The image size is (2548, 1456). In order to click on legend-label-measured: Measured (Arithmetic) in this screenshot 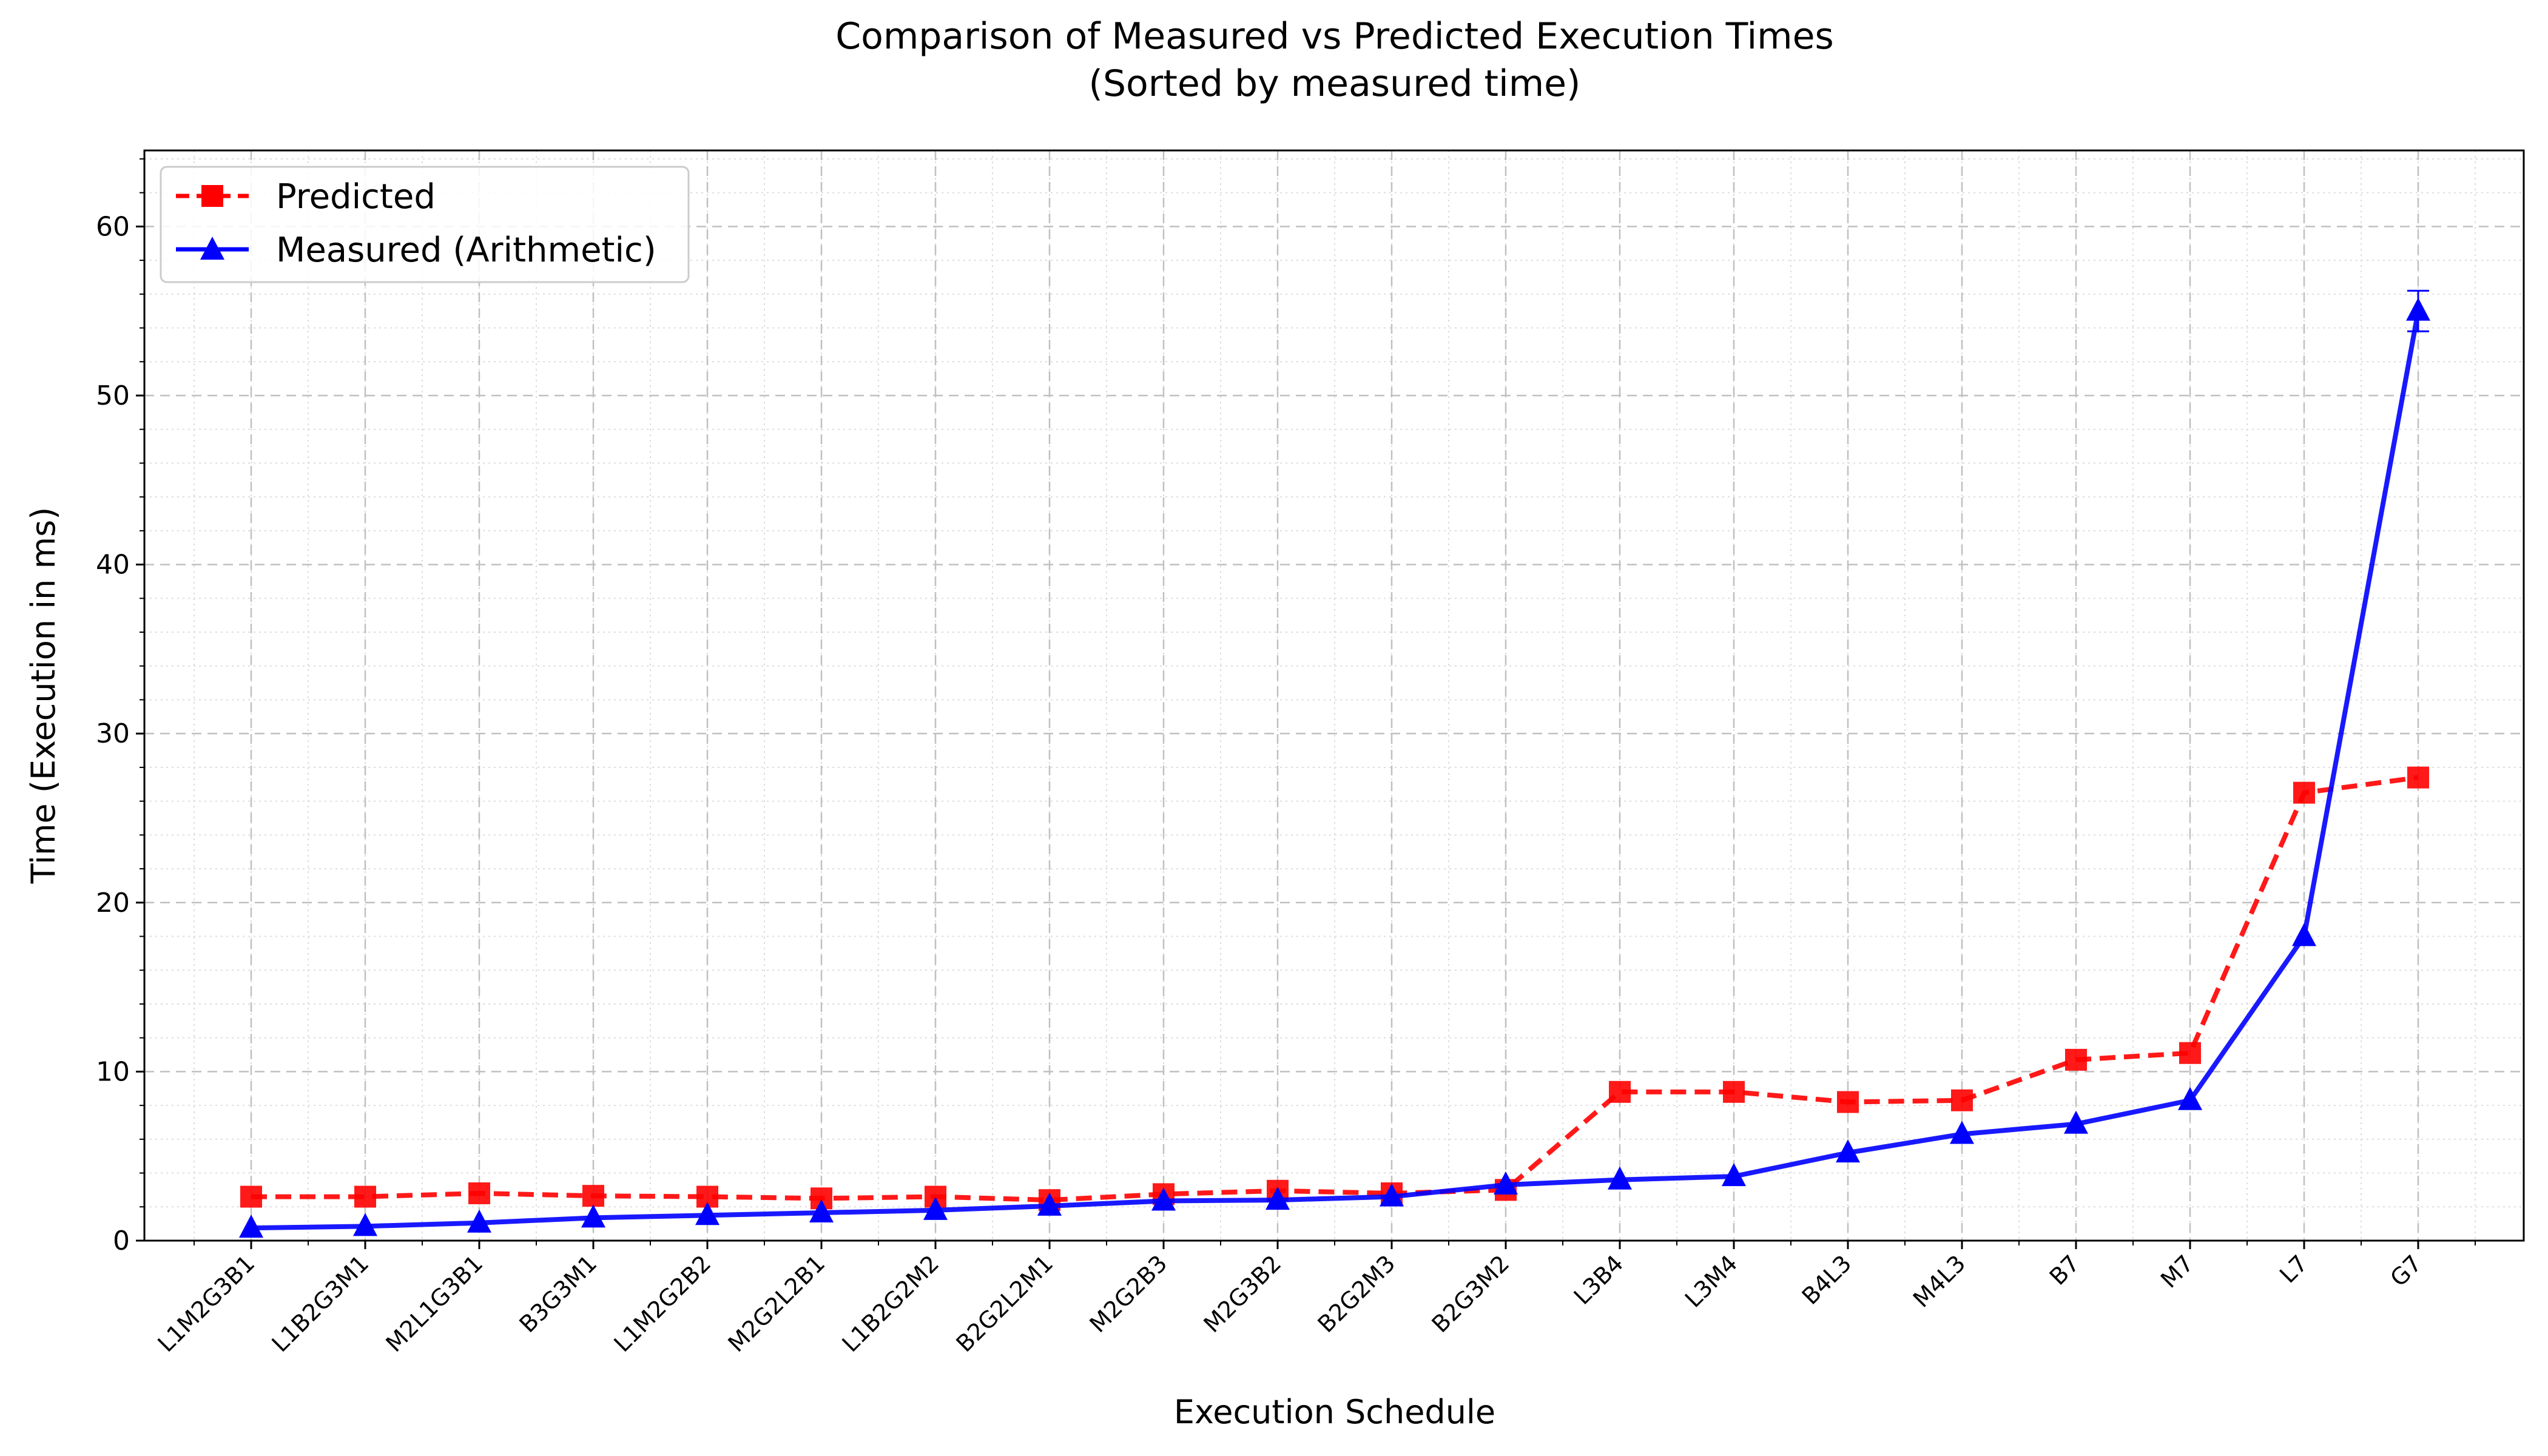, I will do `click(466, 250)`.